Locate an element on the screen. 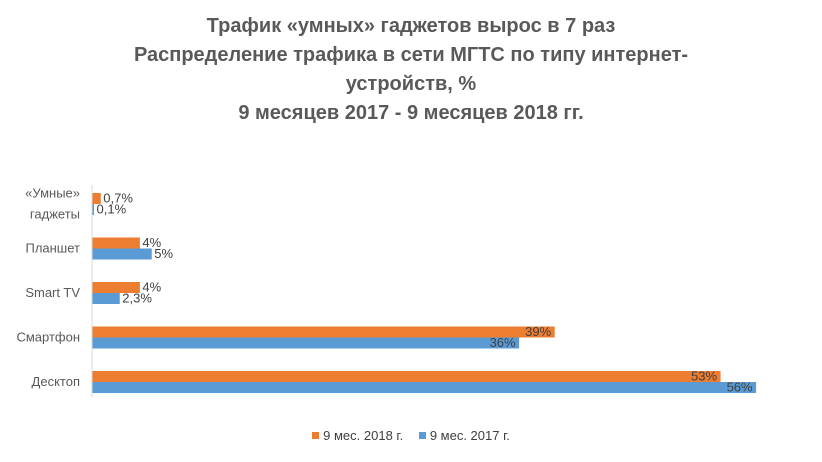 This screenshot has height=462, width=822. data-label: 56% is located at coordinates (740, 387).